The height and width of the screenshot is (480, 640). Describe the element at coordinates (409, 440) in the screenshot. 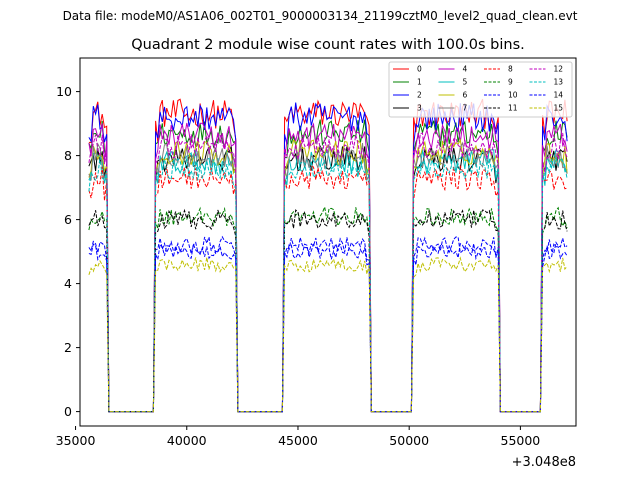

I see `x-tick-label: 50000` at that location.